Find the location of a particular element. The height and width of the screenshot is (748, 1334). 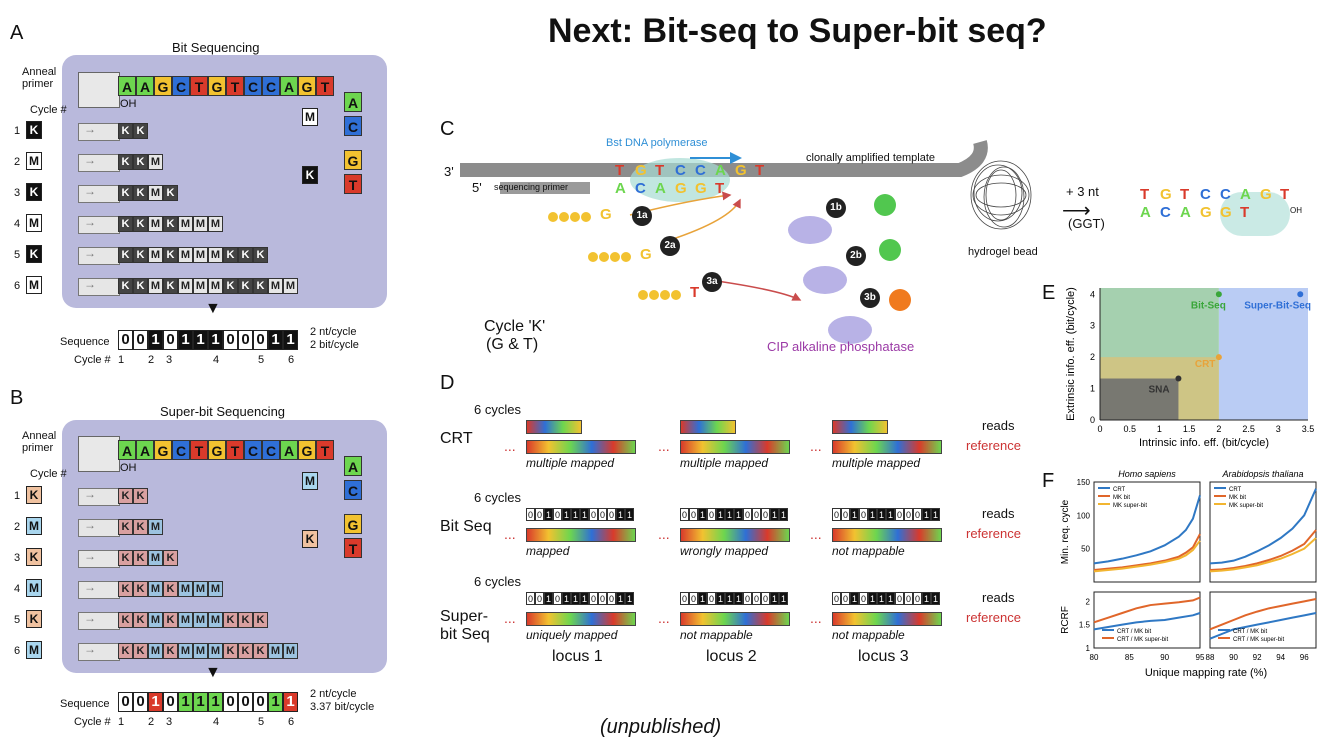

cycle-number: 4 is located at coordinates (17, 589).